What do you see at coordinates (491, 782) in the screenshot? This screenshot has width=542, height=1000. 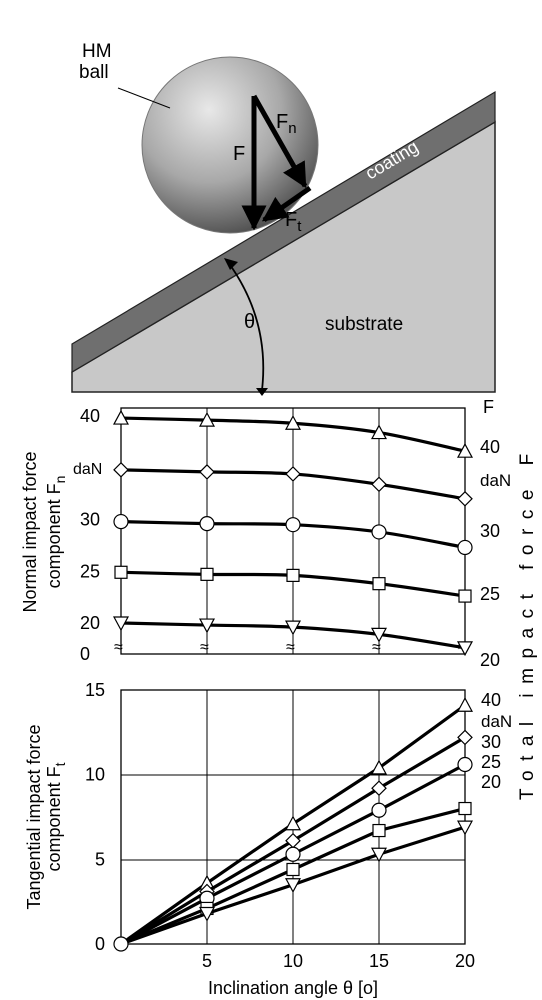 I see `chart2-right-label: 20` at bounding box center [491, 782].